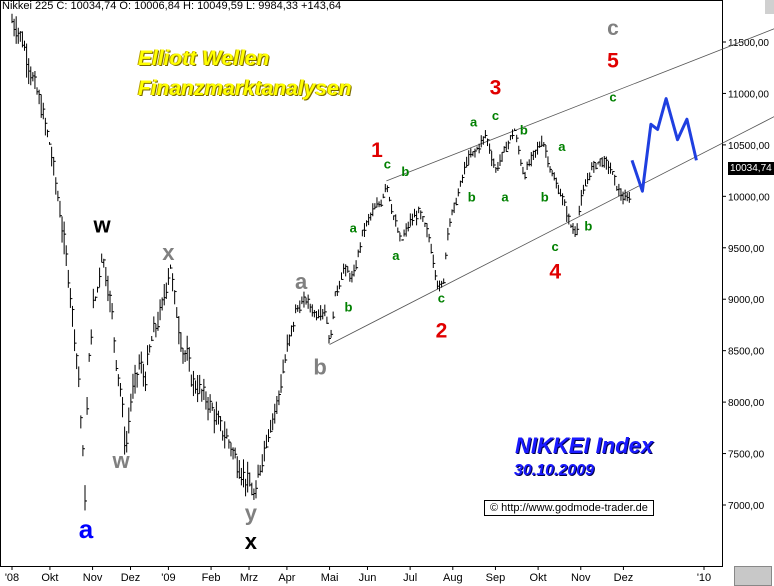  Describe the element at coordinates (555, 272) in the screenshot. I see `wave-label: 4` at that location.